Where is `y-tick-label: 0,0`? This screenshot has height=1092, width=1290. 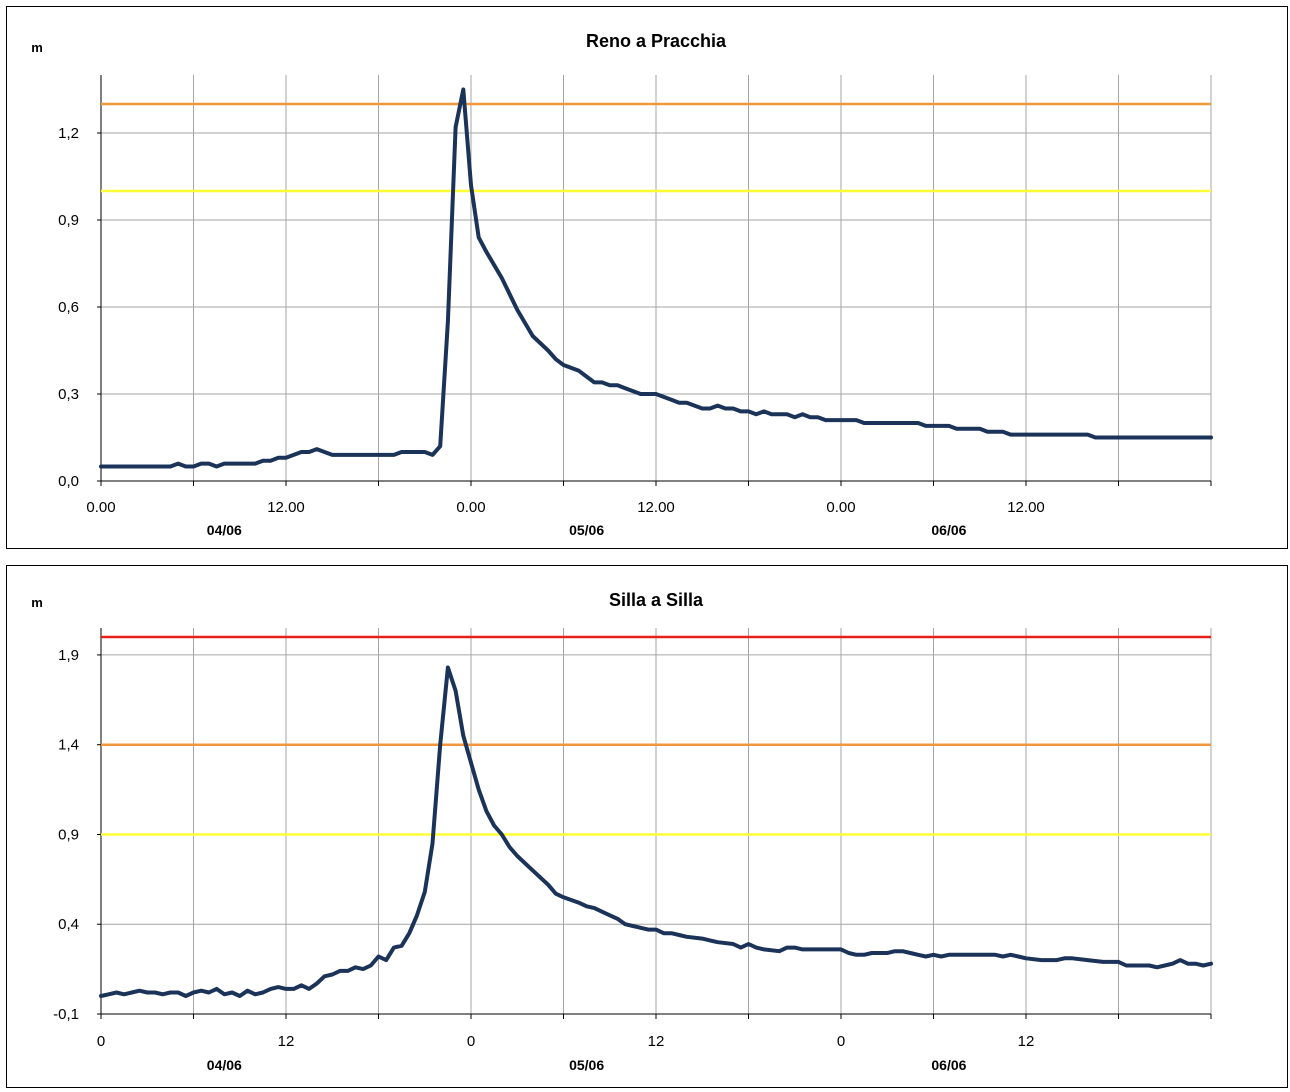
y-tick-label: 0,0 is located at coordinates (68, 481).